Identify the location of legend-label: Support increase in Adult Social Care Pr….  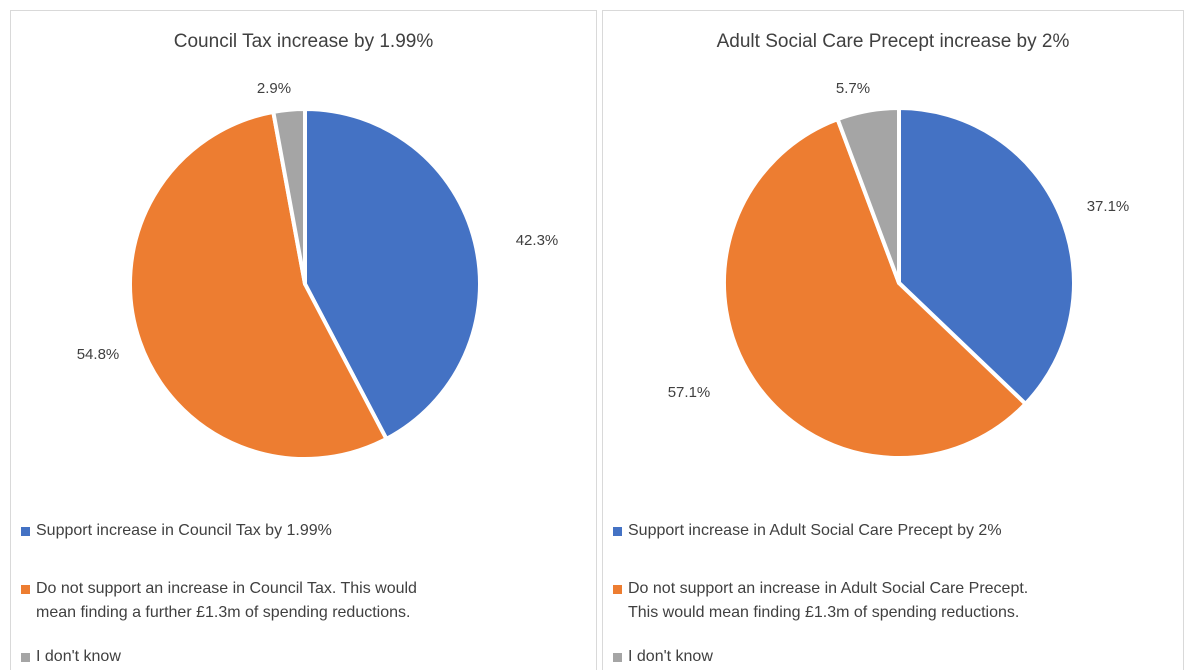
(815, 531).